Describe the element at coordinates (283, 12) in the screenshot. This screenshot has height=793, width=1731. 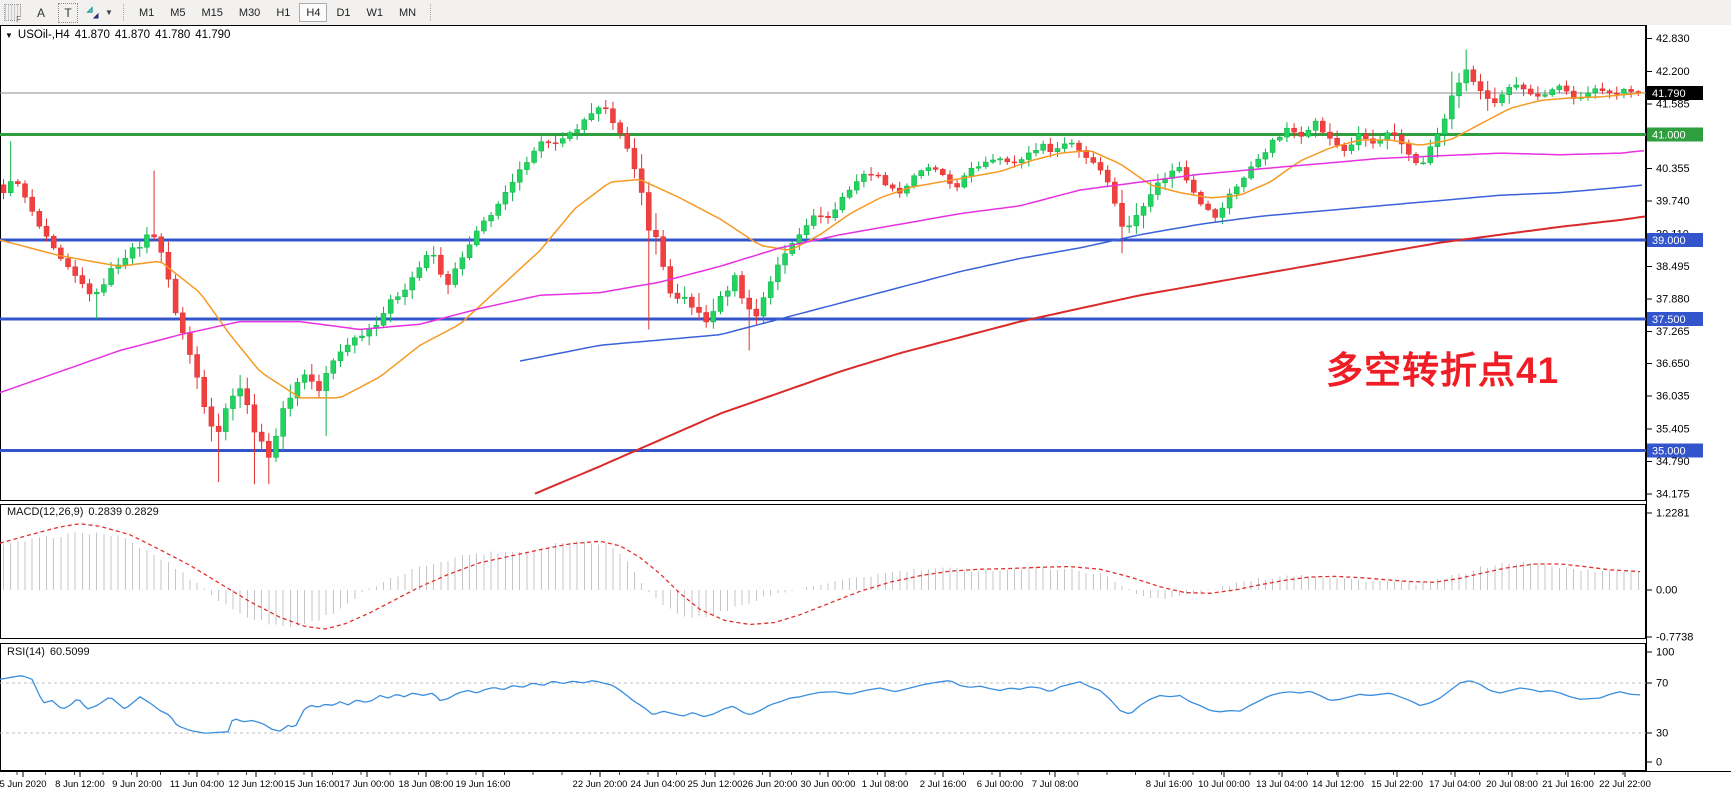
I see `timeframe-h1: H1` at that location.